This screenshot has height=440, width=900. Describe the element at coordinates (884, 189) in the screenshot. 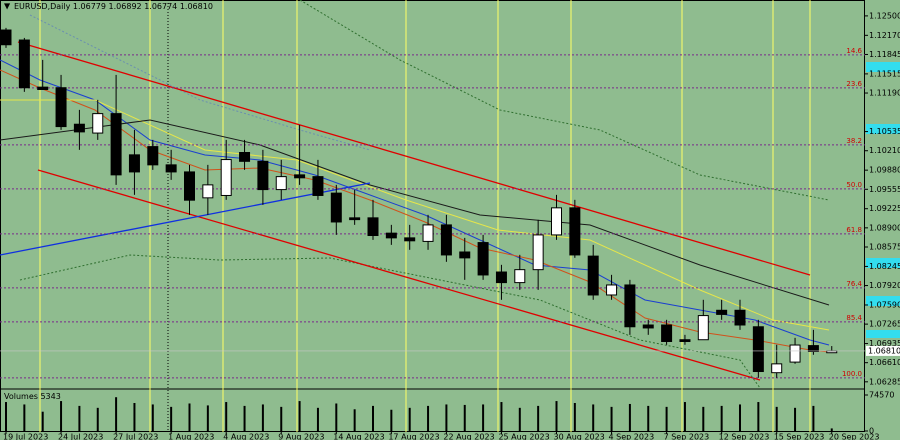

I see `y-tick-label: 1.09555` at that location.